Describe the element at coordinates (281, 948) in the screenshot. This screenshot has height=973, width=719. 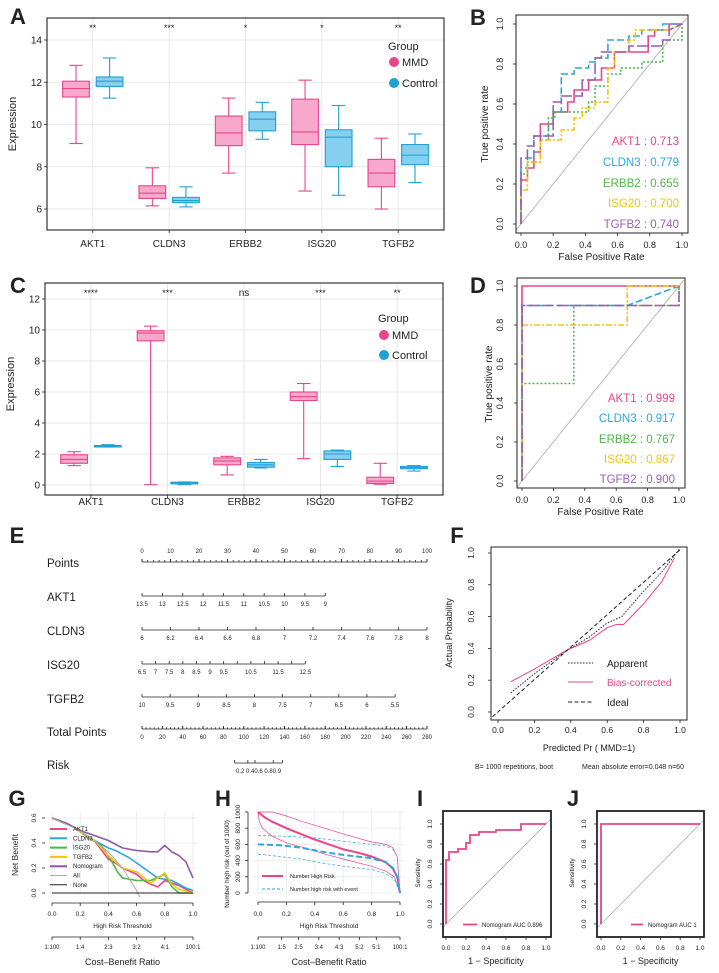
I see `x2-tick-label: 1:5` at that location.